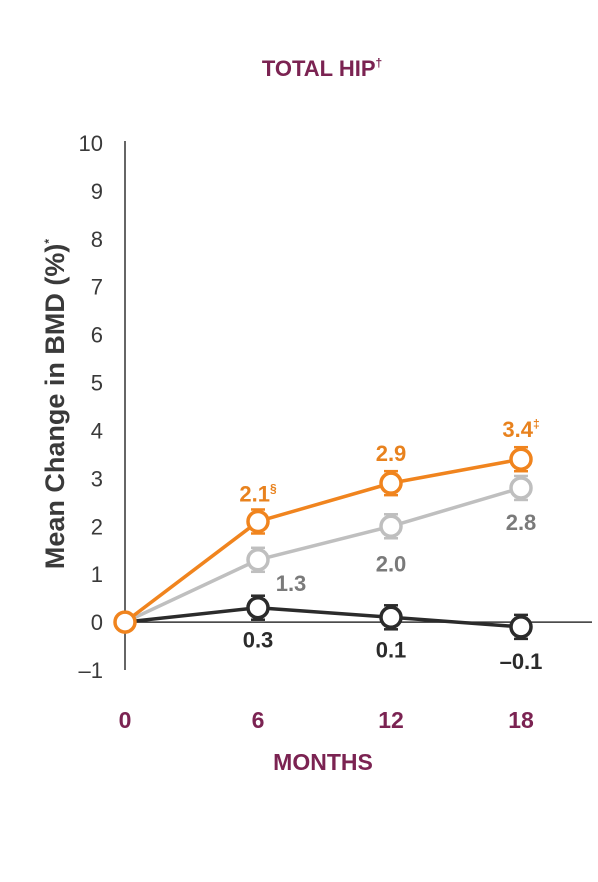 The width and height of the screenshot is (598, 882). I want to click on data-label: 2.8, so click(521, 522).